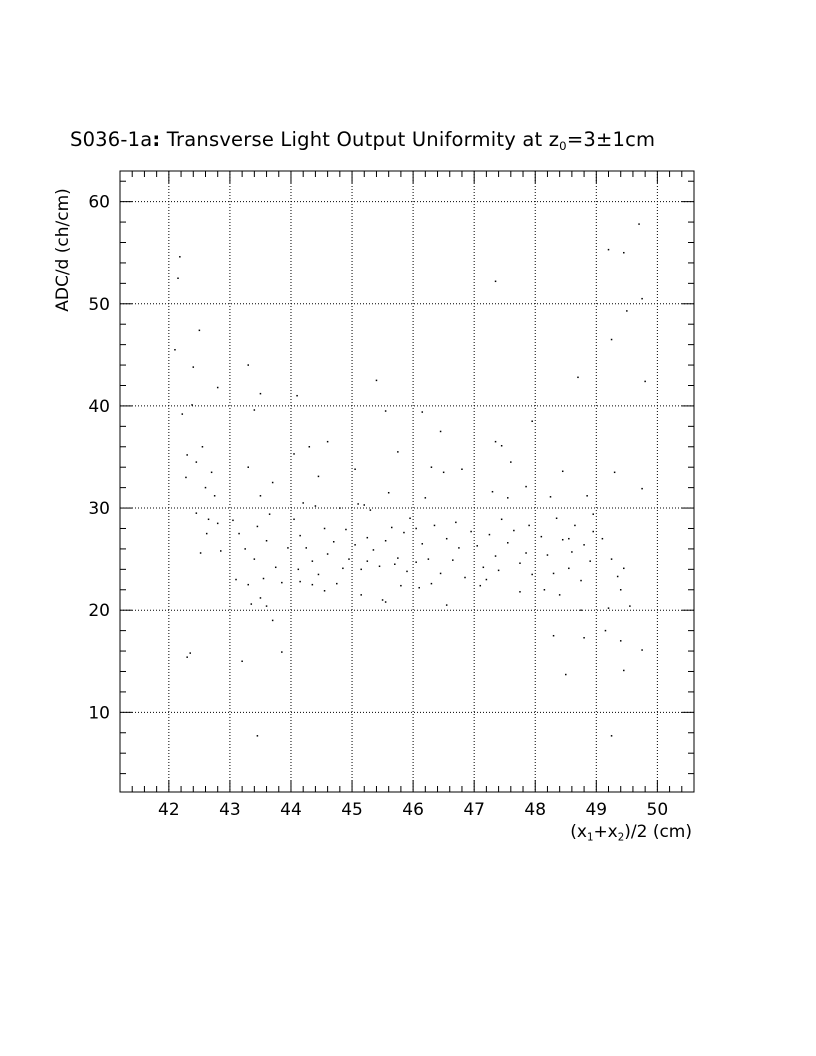  Describe the element at coordinates (99, 509) in the screenshot. I see `y-tick-label: 30` at that location.